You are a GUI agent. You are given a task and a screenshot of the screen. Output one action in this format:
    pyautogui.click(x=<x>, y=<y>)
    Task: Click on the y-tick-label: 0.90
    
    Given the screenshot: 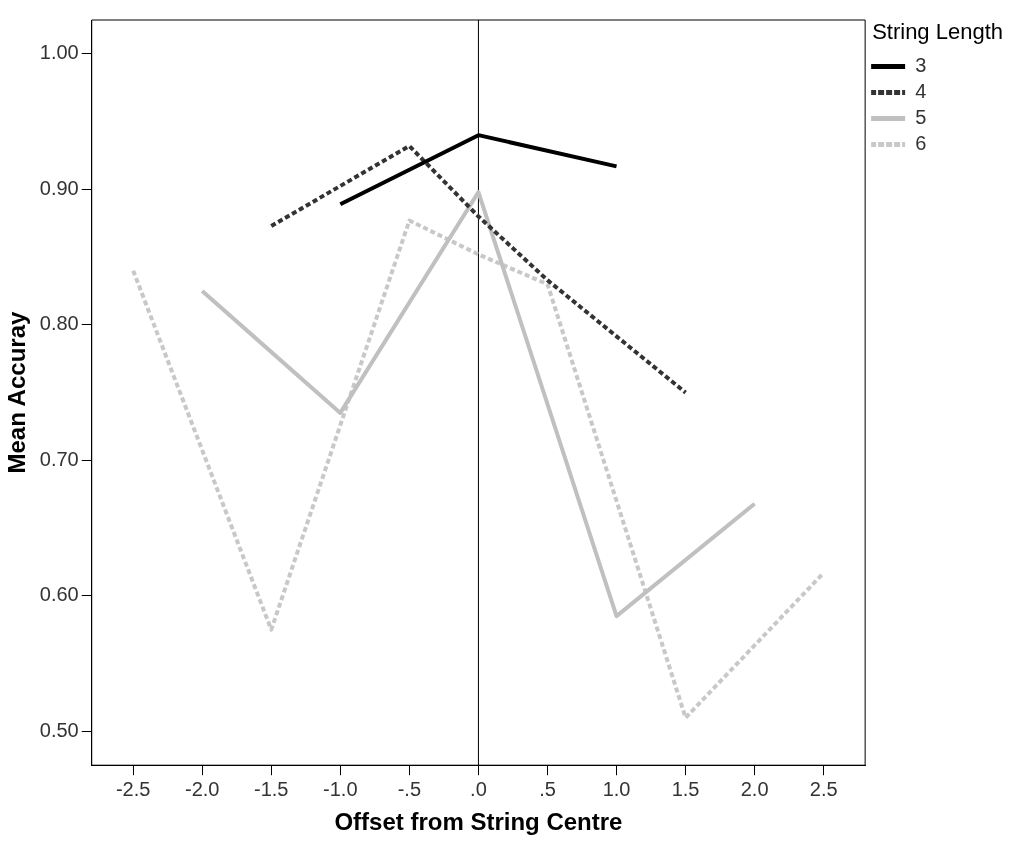 What is the action you would take?
    pyautogui.click(x=59, y=187)
    